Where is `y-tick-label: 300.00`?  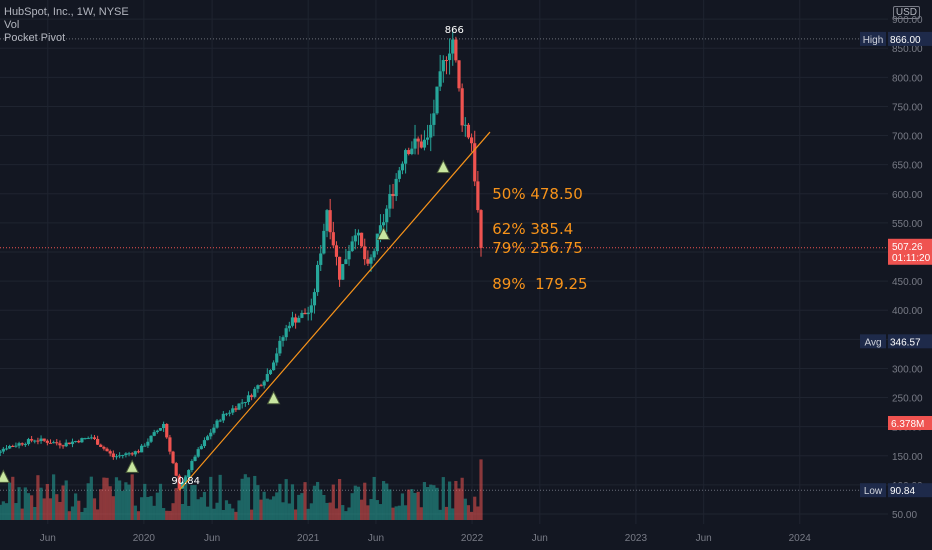 y-tick-label: 300.00 is located at coordinates (907, 369).